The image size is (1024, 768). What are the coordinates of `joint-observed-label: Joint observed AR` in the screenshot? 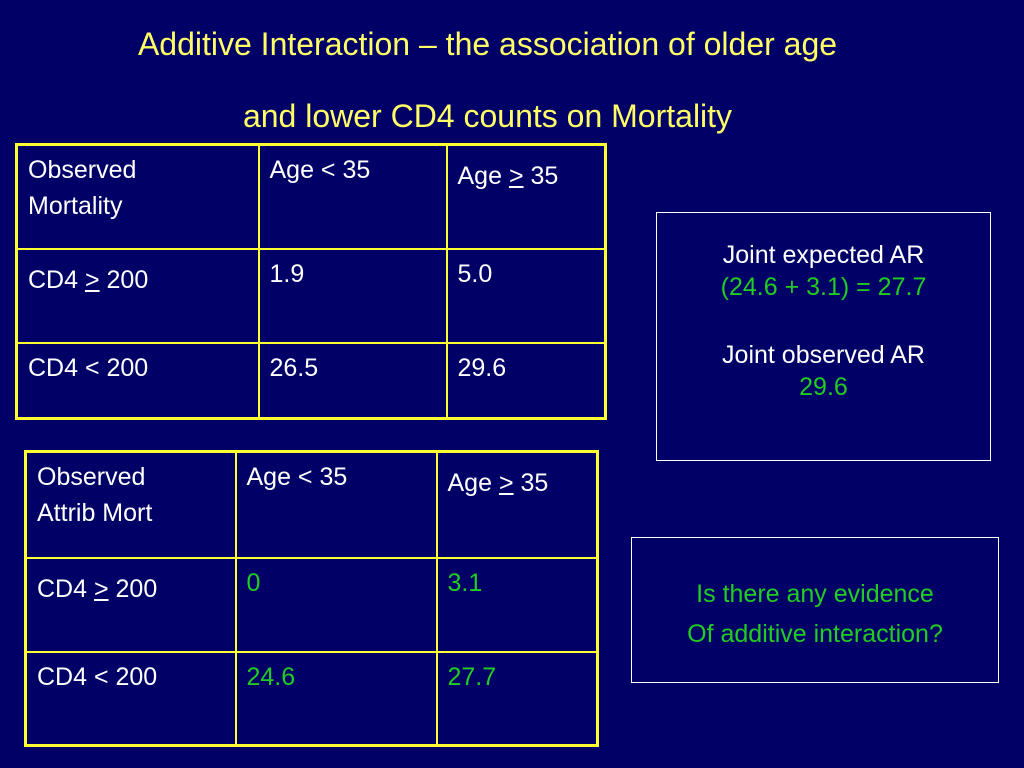 It's located at (823, 355).